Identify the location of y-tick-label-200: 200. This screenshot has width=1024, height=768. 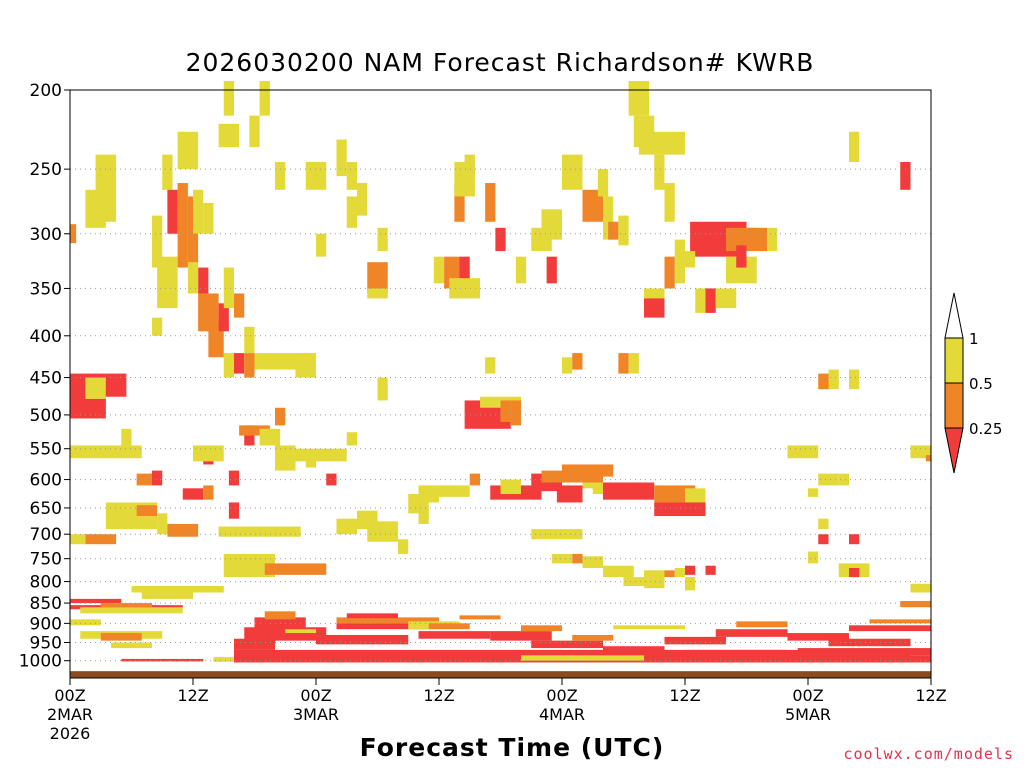
(46, 91).